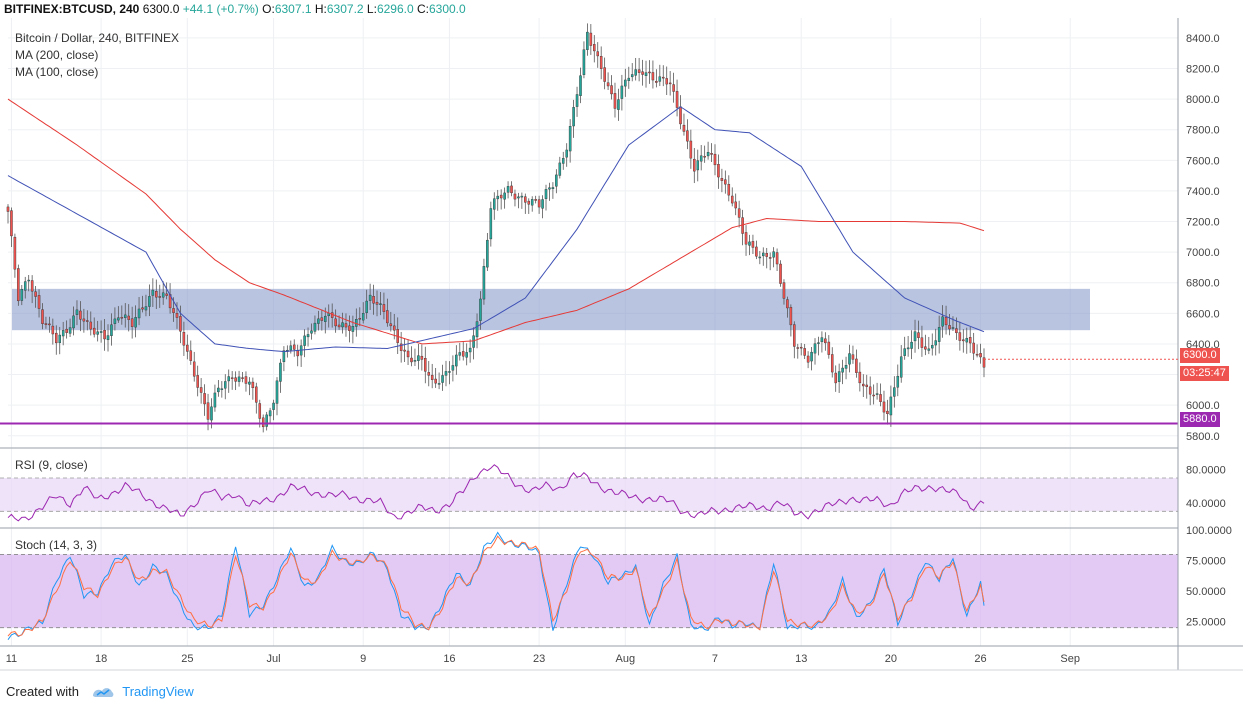 The width and height of the screenshot is (1243, 710). What do you see at coordinates (626, 659) in the screenshot?
I see `time-tick-label: Aug` at bounding box center [626, 659].